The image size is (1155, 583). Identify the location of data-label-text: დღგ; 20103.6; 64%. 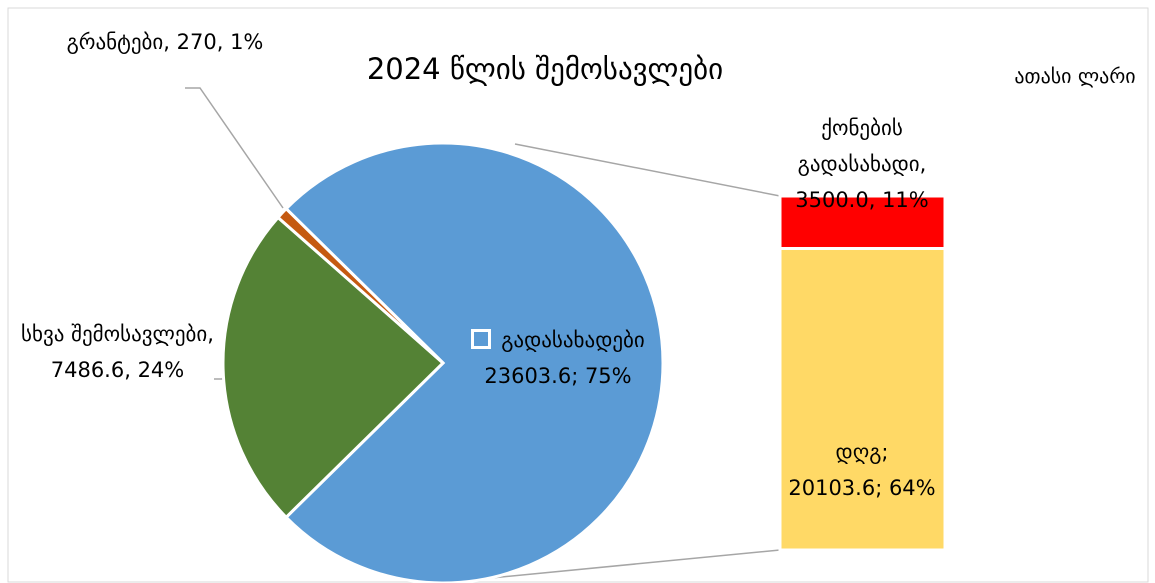
(862, 470).